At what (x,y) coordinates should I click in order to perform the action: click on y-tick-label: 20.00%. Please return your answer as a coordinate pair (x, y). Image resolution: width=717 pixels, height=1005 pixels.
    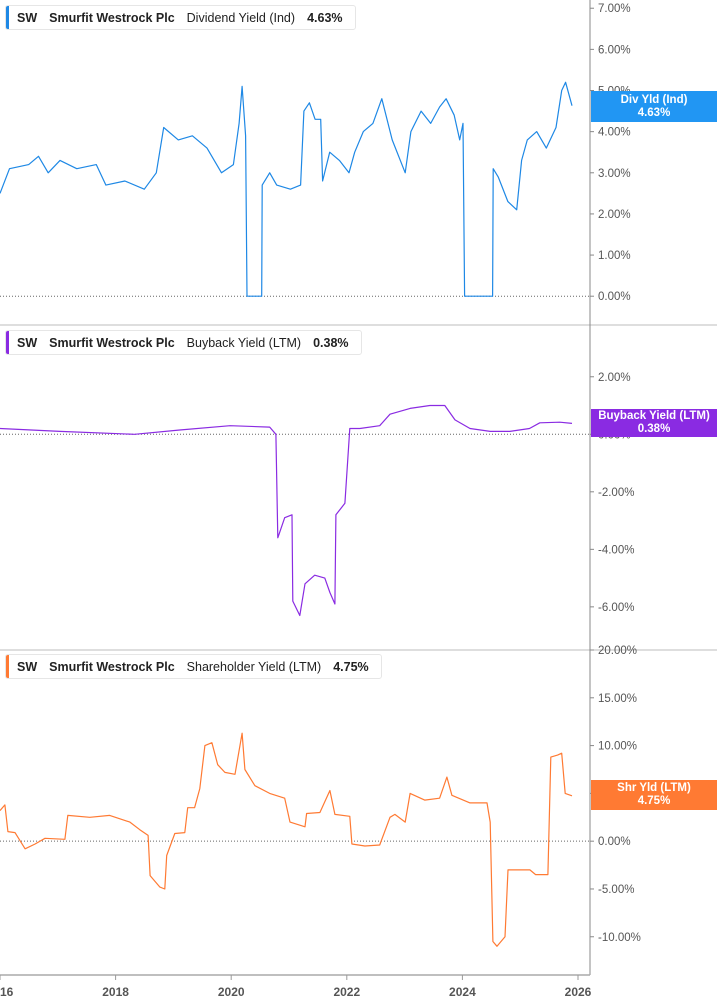
    Looking at the image, I should click on (617, 651).